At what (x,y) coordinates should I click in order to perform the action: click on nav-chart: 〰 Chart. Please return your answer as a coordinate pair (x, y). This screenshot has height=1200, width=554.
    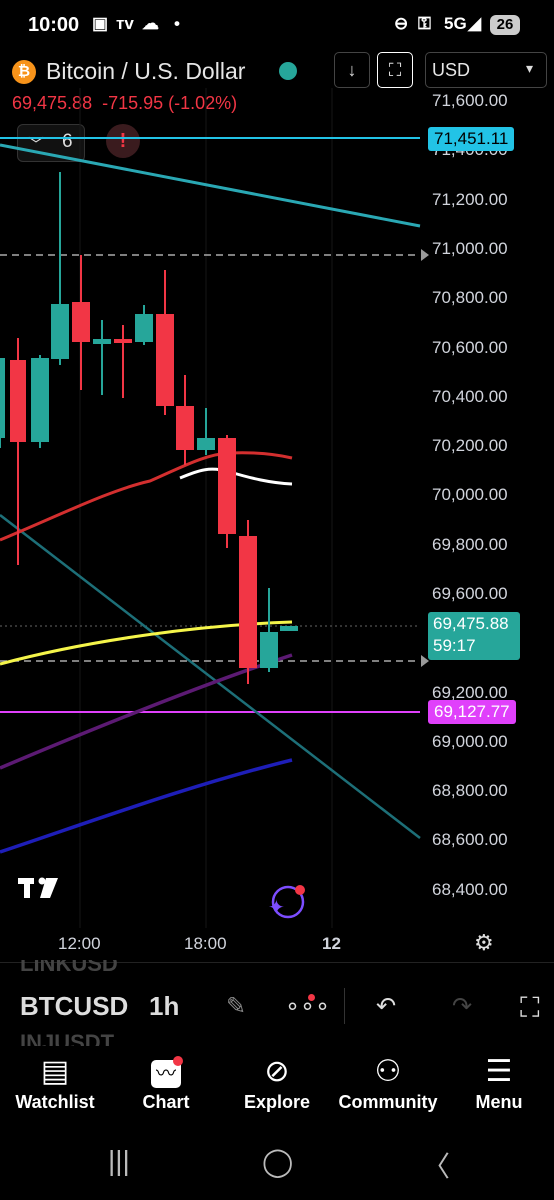
    Looking at the image, I should click on (166, 1083).